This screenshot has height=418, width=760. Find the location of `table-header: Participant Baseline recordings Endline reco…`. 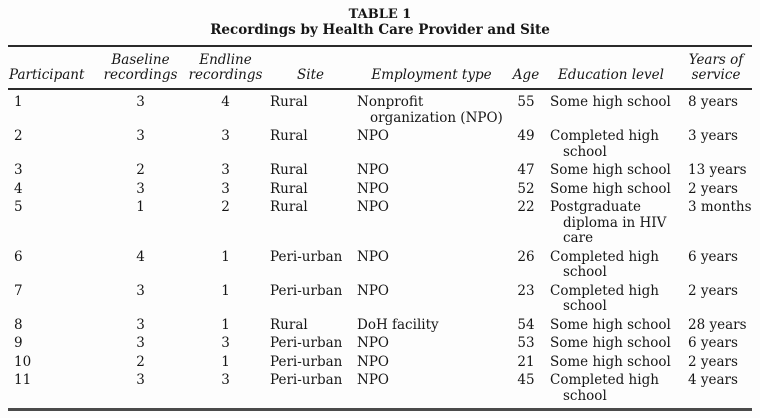

table-header: Participant Baseline recordings Endline reco… is located at coordinates (380, 67).